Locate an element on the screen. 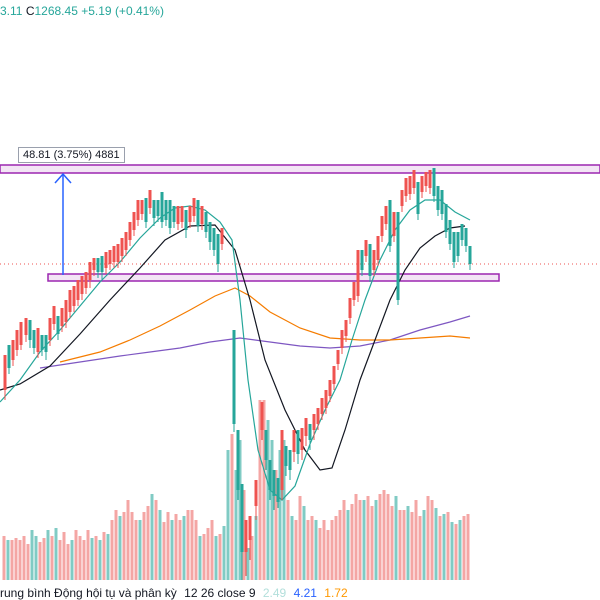  measure-arrow is located at coordinates (63, 223).